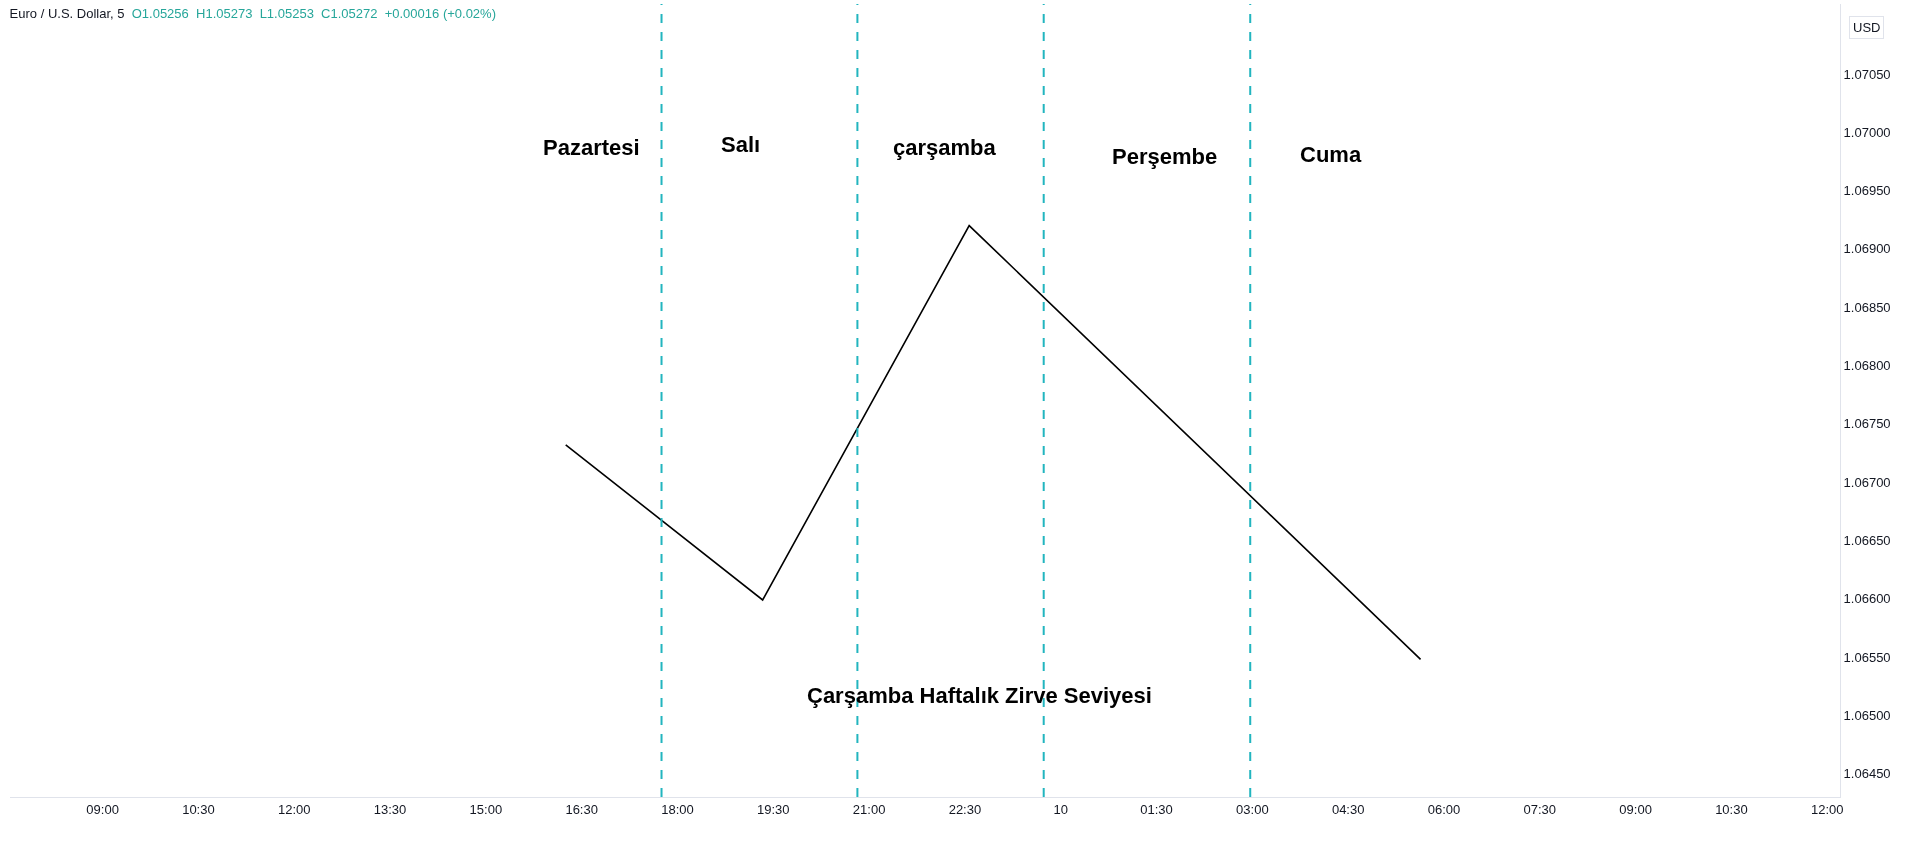  What do you see at coordinates (1331, 154) in the screenshot?
I see `annotation: Cuma` at bounding box center [1331, 154].